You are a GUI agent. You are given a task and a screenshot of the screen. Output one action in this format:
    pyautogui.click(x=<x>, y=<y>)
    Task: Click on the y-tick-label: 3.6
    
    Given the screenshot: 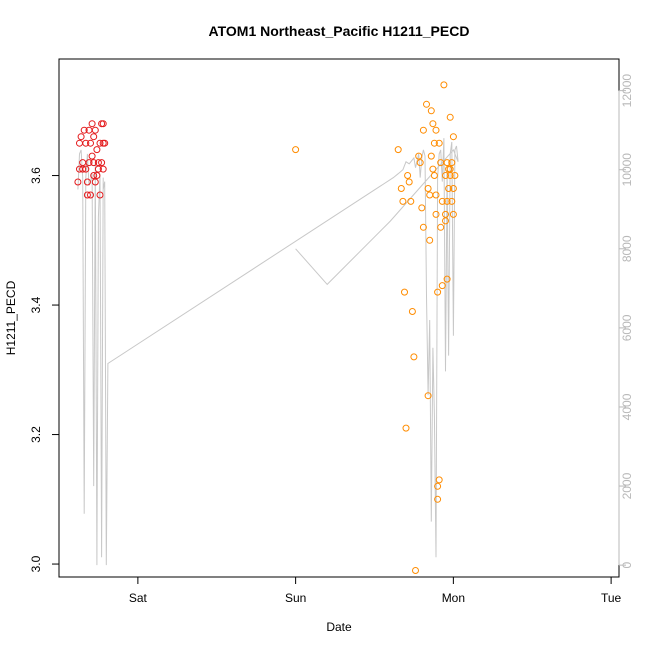 What is the action you would take?
    pyautogui.click(x=36, y=175)
    